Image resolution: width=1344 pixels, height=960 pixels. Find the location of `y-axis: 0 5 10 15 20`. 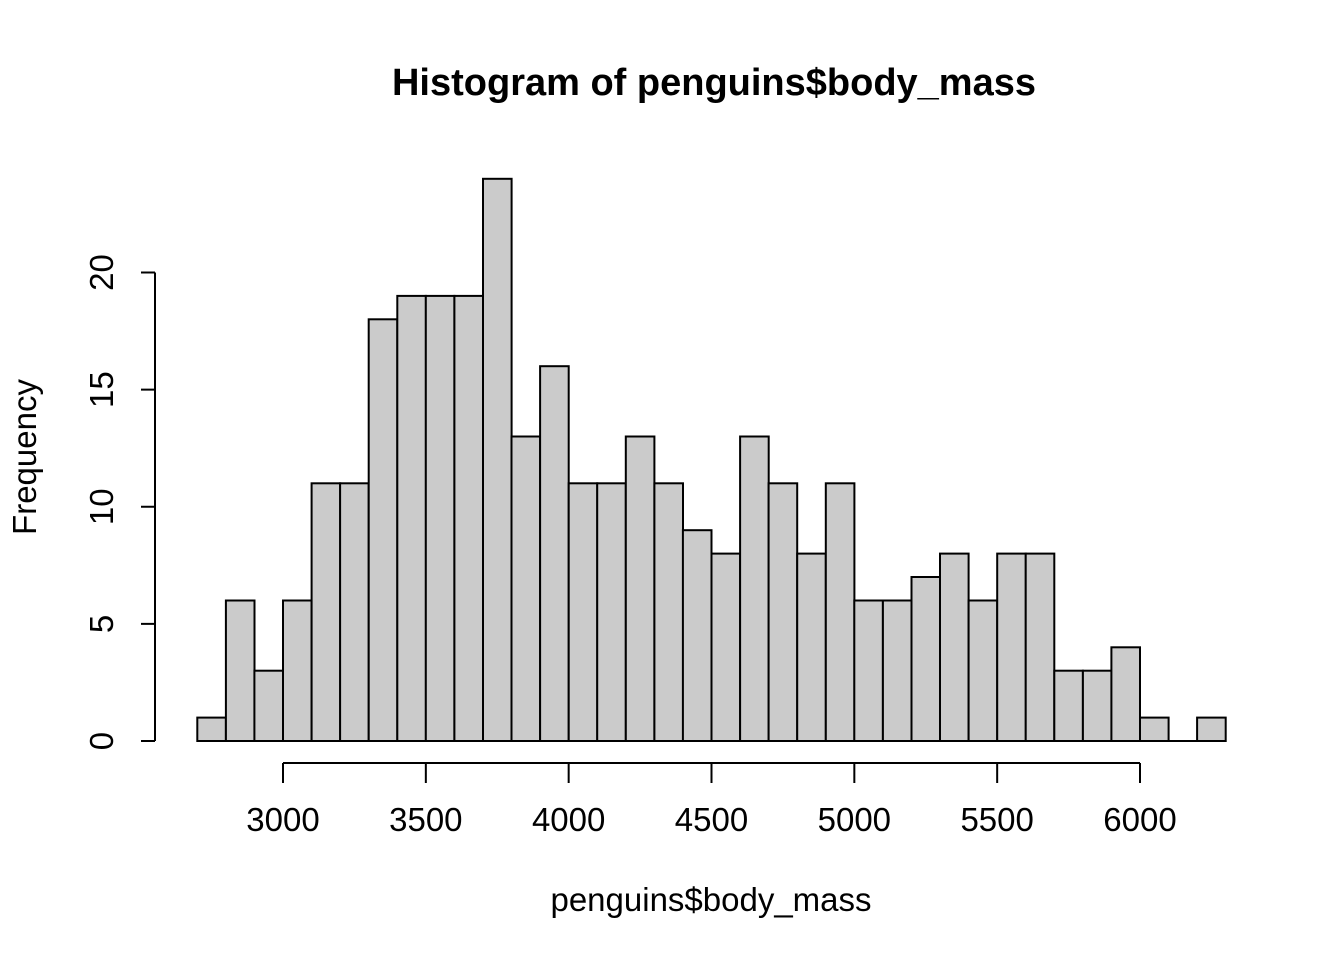

y-axis: 0 5 10 15 20 is located at coordinates (119, 502).